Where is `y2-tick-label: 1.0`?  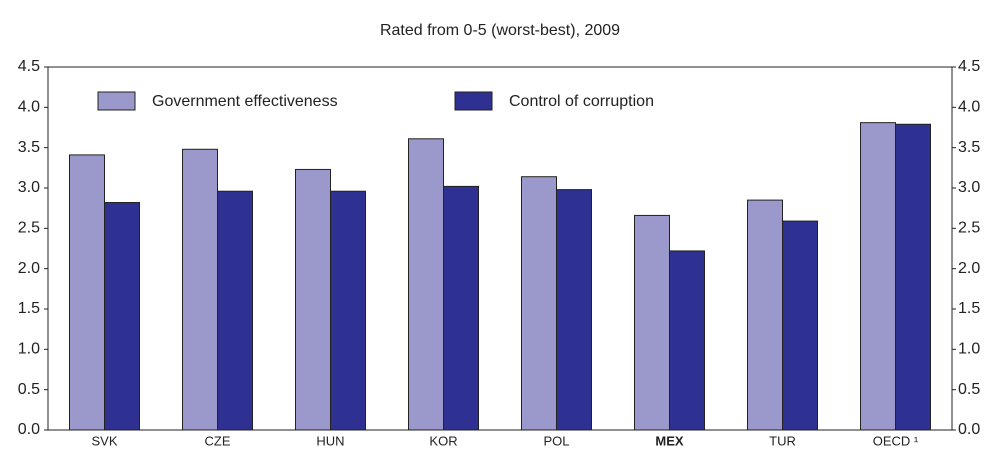
y2-tick-label: 1.0 is located at coordinates (969, 349).